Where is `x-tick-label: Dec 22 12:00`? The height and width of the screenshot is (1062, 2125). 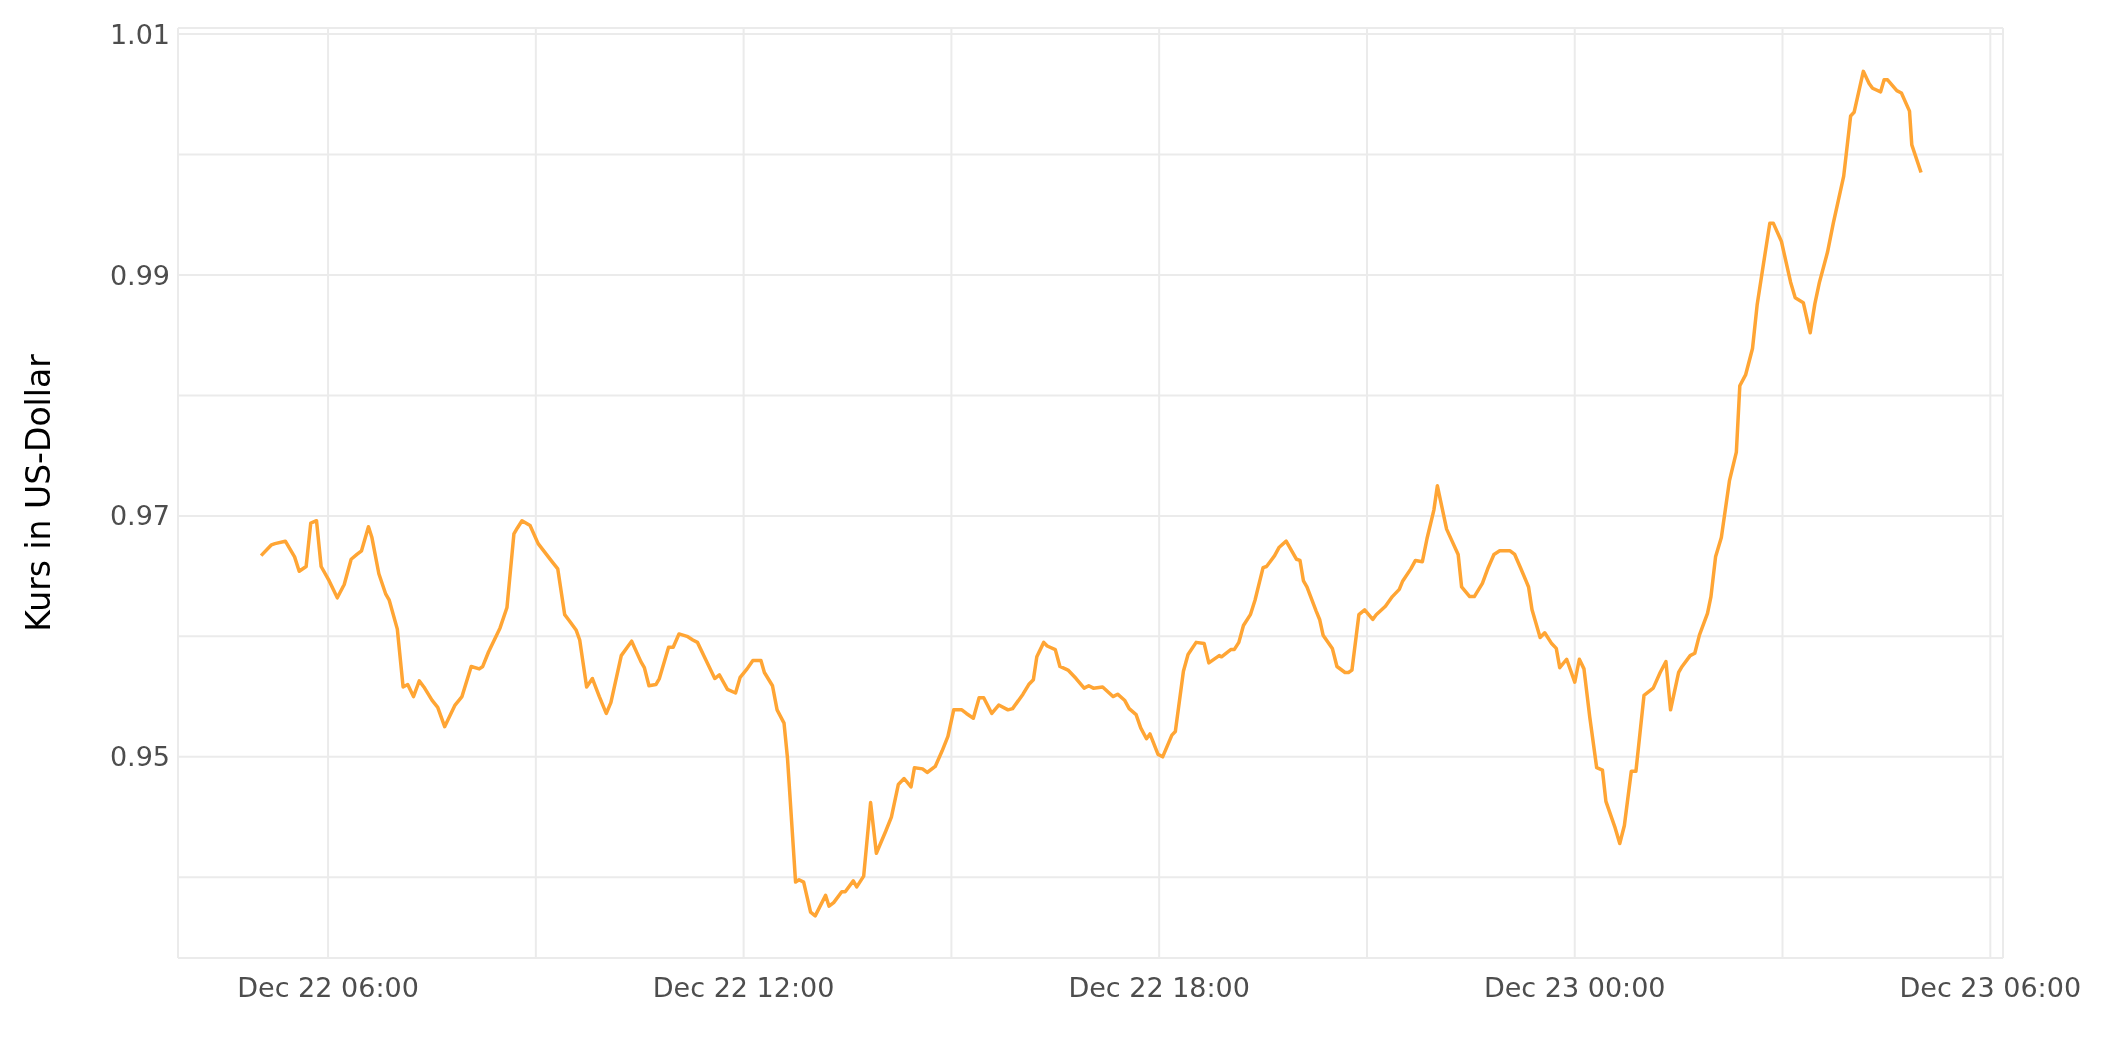 x-tick-label: Dec 22 12:00 is located at coordinates (743, 988).